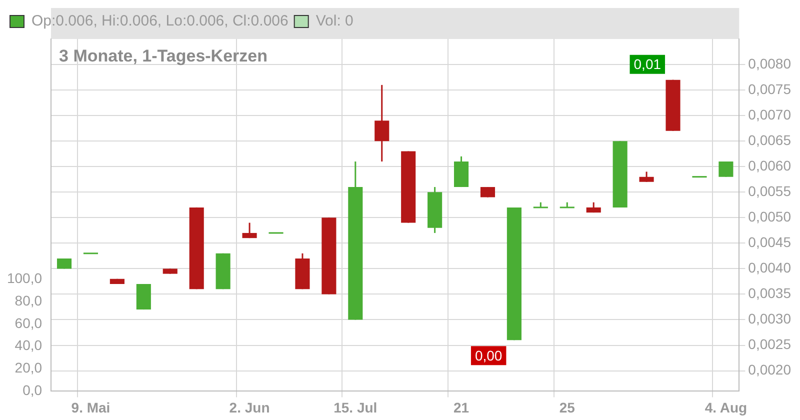 Image resolution: width=800 pixels, height=420 pixels. What do you see at coordinates (24, 278) in the screenshot?
I see `y2-tick-label: 100,0` at bounding box center [24, 278].